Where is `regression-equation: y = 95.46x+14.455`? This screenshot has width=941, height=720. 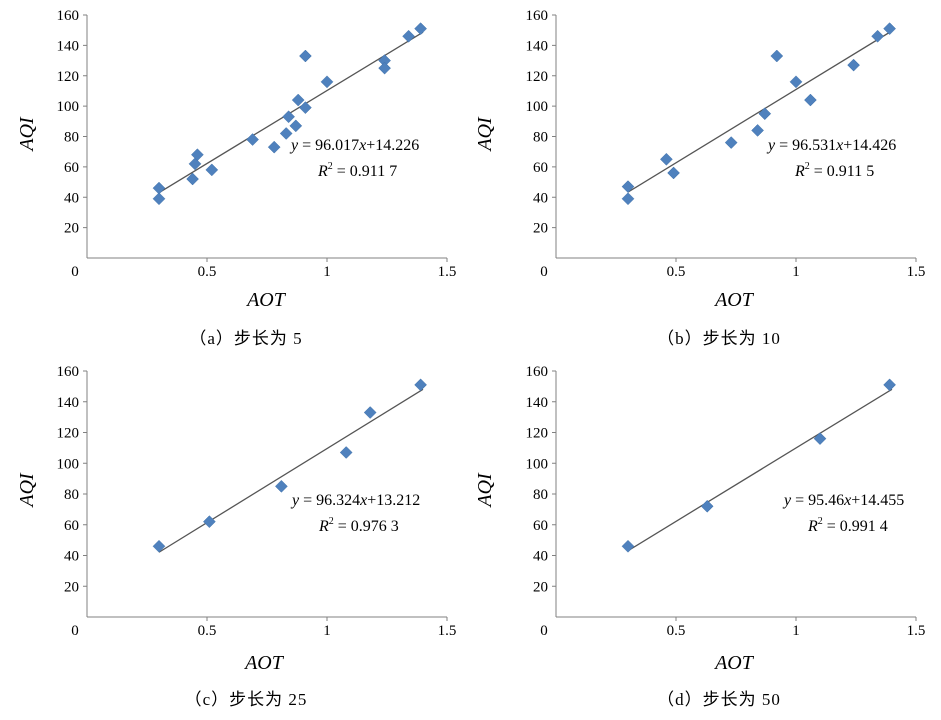 regression-equation: y = 95.46x+14.455 is located at coordinates (843, 500).